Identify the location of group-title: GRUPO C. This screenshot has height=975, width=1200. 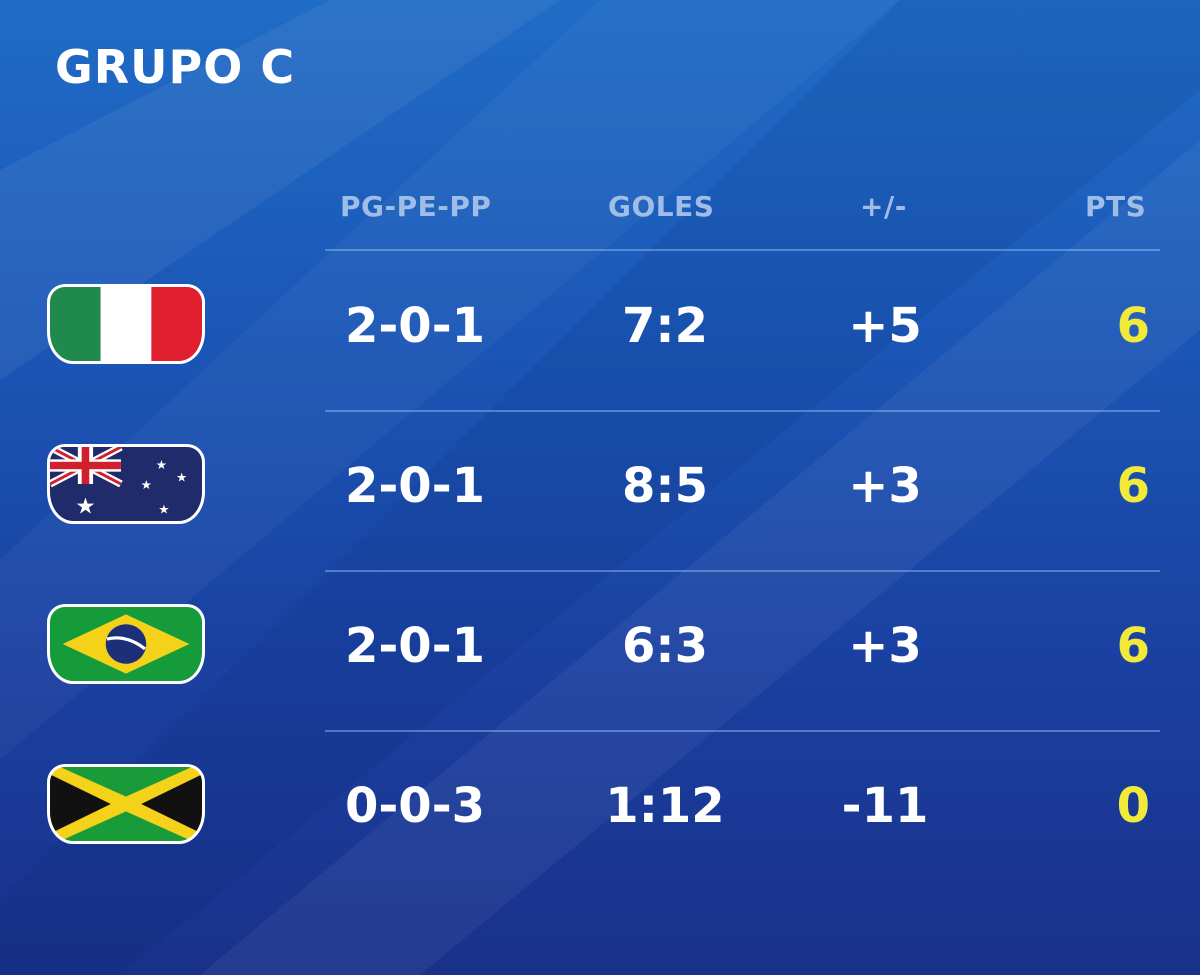
(175, 67).